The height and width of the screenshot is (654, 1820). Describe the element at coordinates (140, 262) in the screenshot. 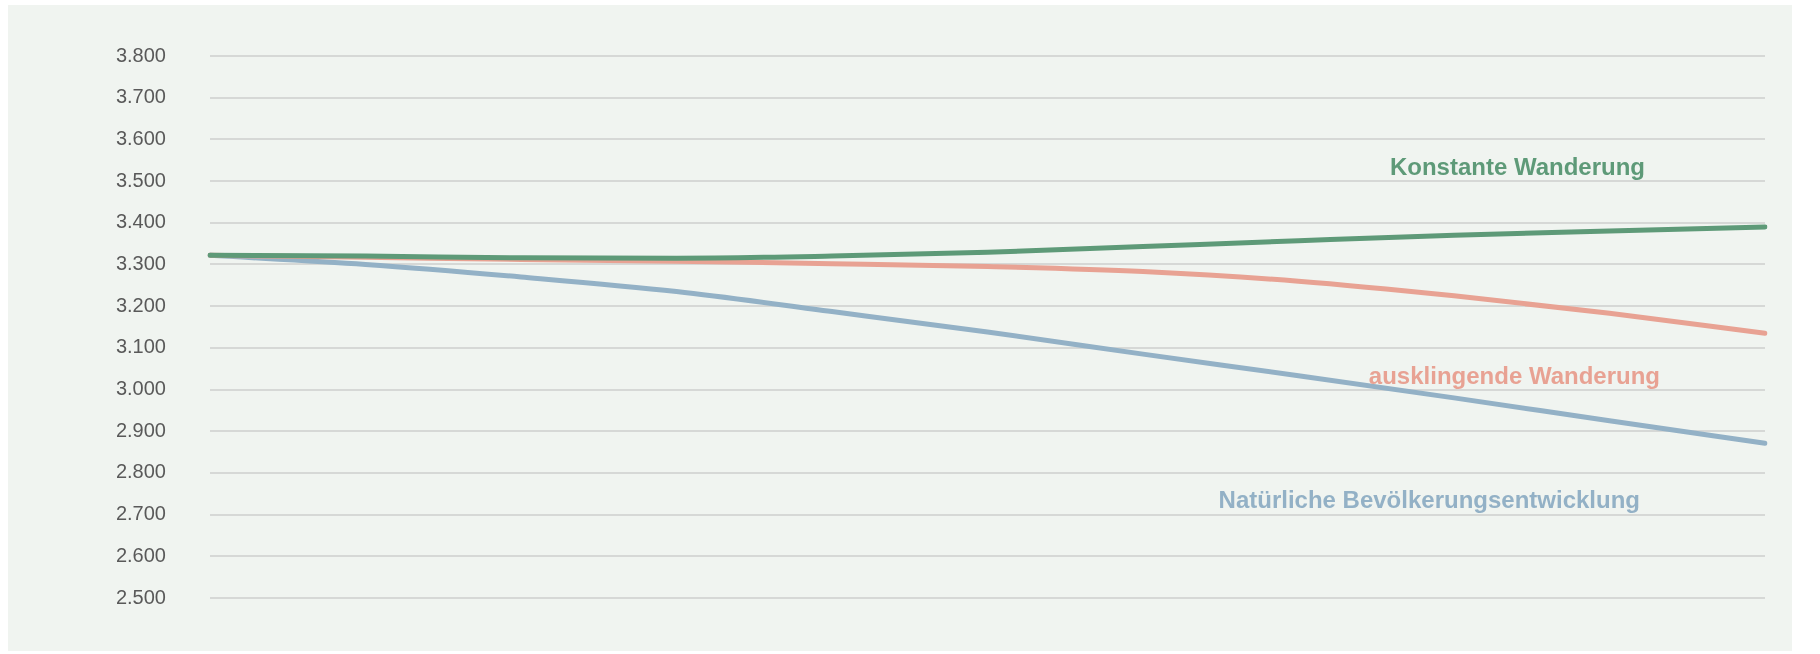

I see `y-tick-label: 3.300` at that location.